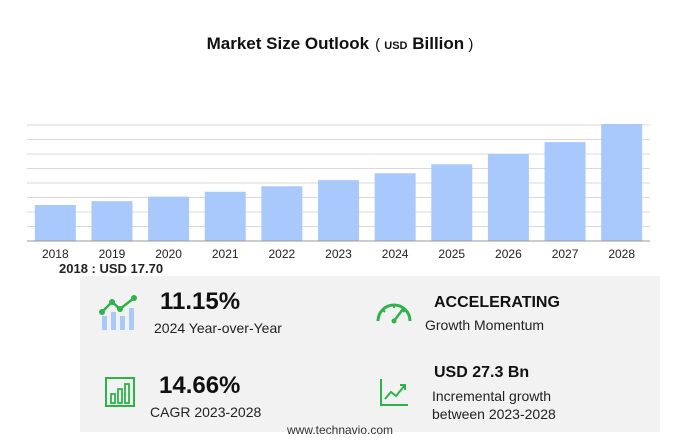  What do you see at coordinates (394, 313) in the screenshot?
I see `speedometer-icon` at bounding box center [394, 313].